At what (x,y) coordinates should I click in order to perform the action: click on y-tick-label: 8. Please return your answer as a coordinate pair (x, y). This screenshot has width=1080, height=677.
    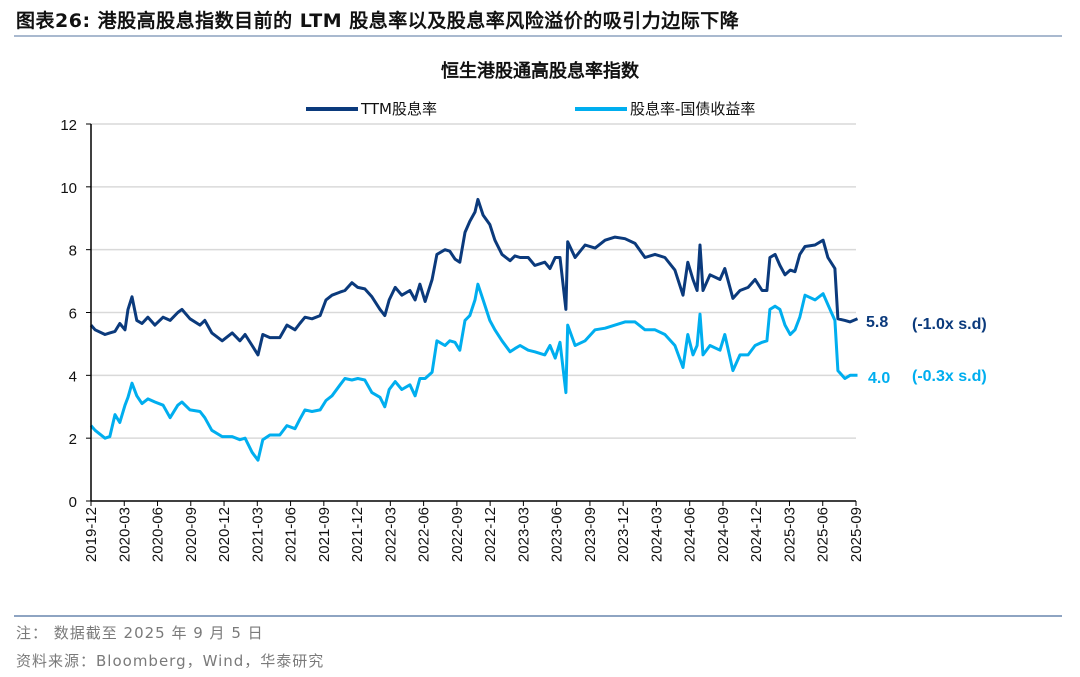
    Looking at the image, I should click on (73, 251).